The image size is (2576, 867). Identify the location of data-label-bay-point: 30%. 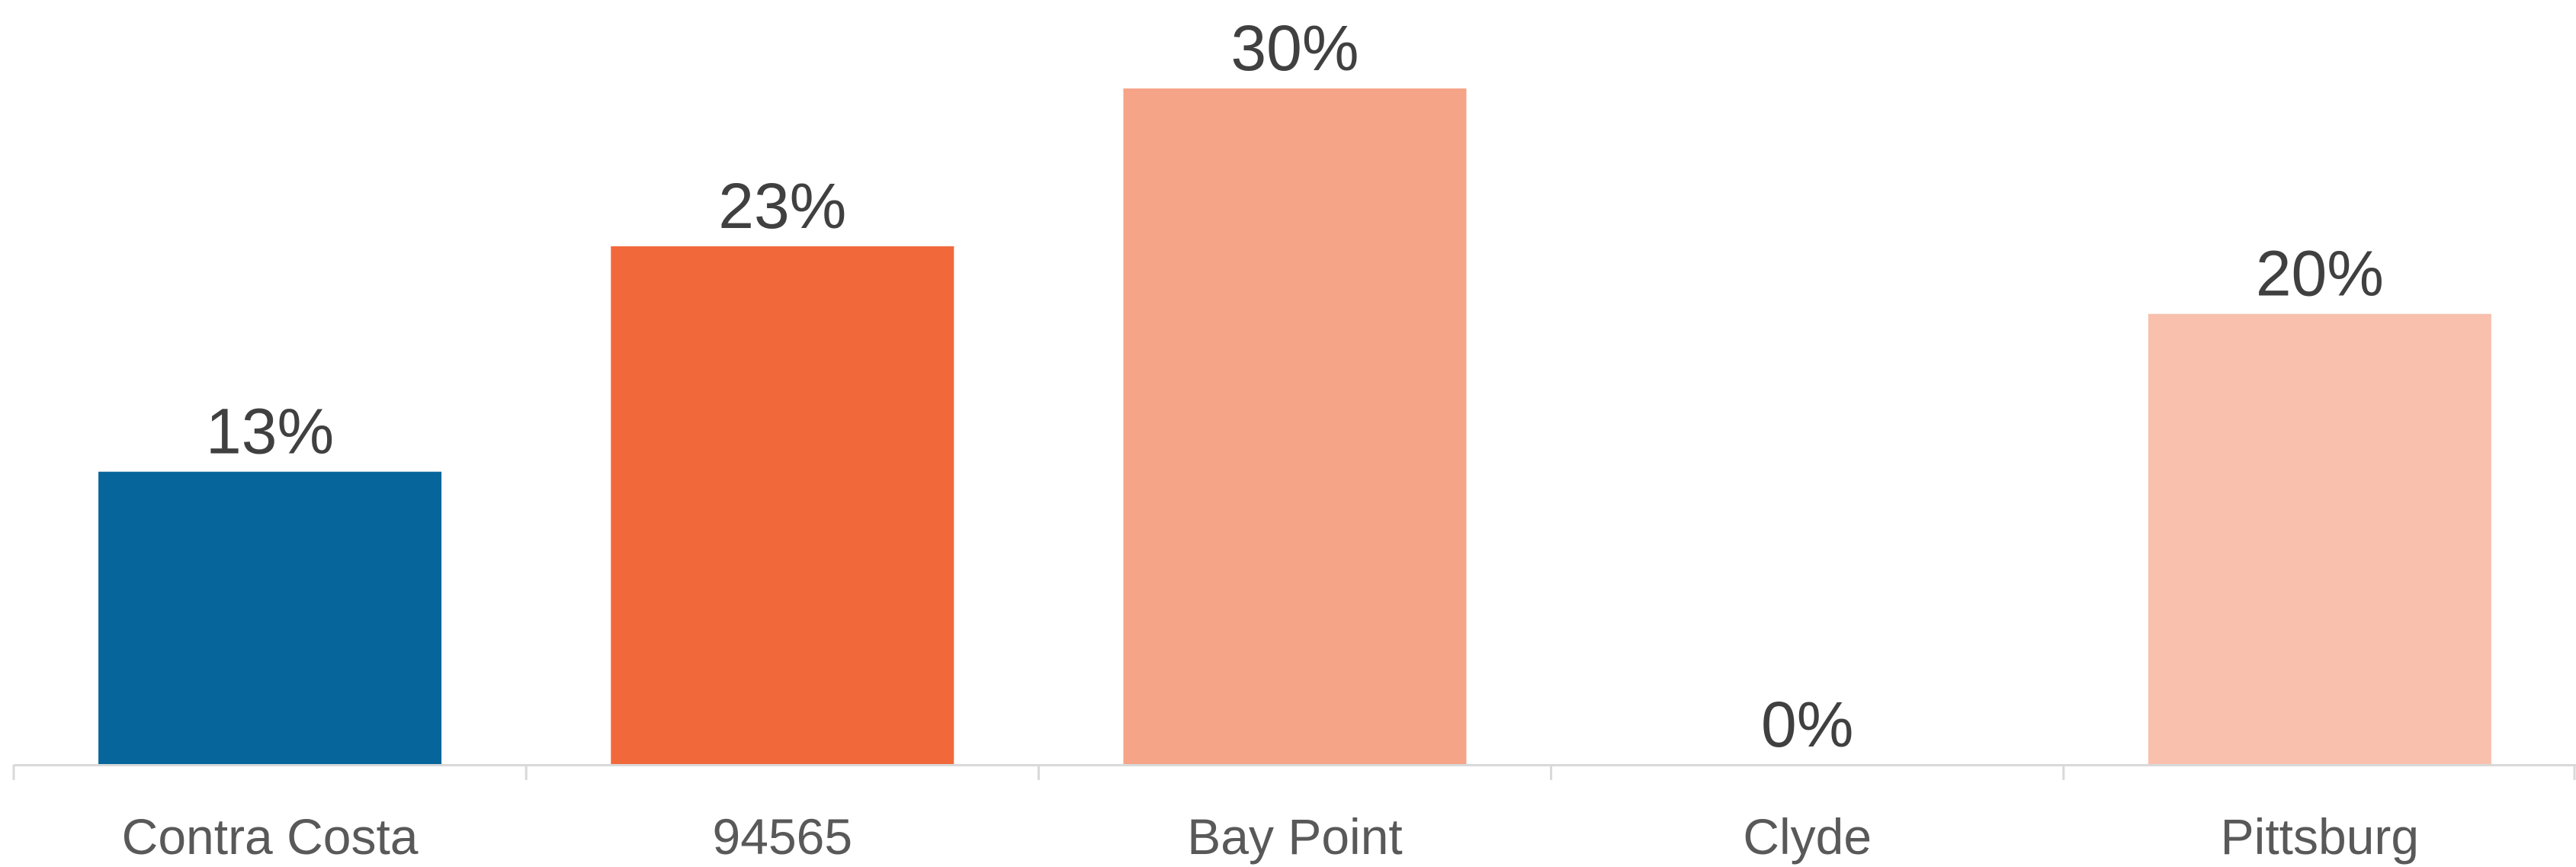
(1294, 48).